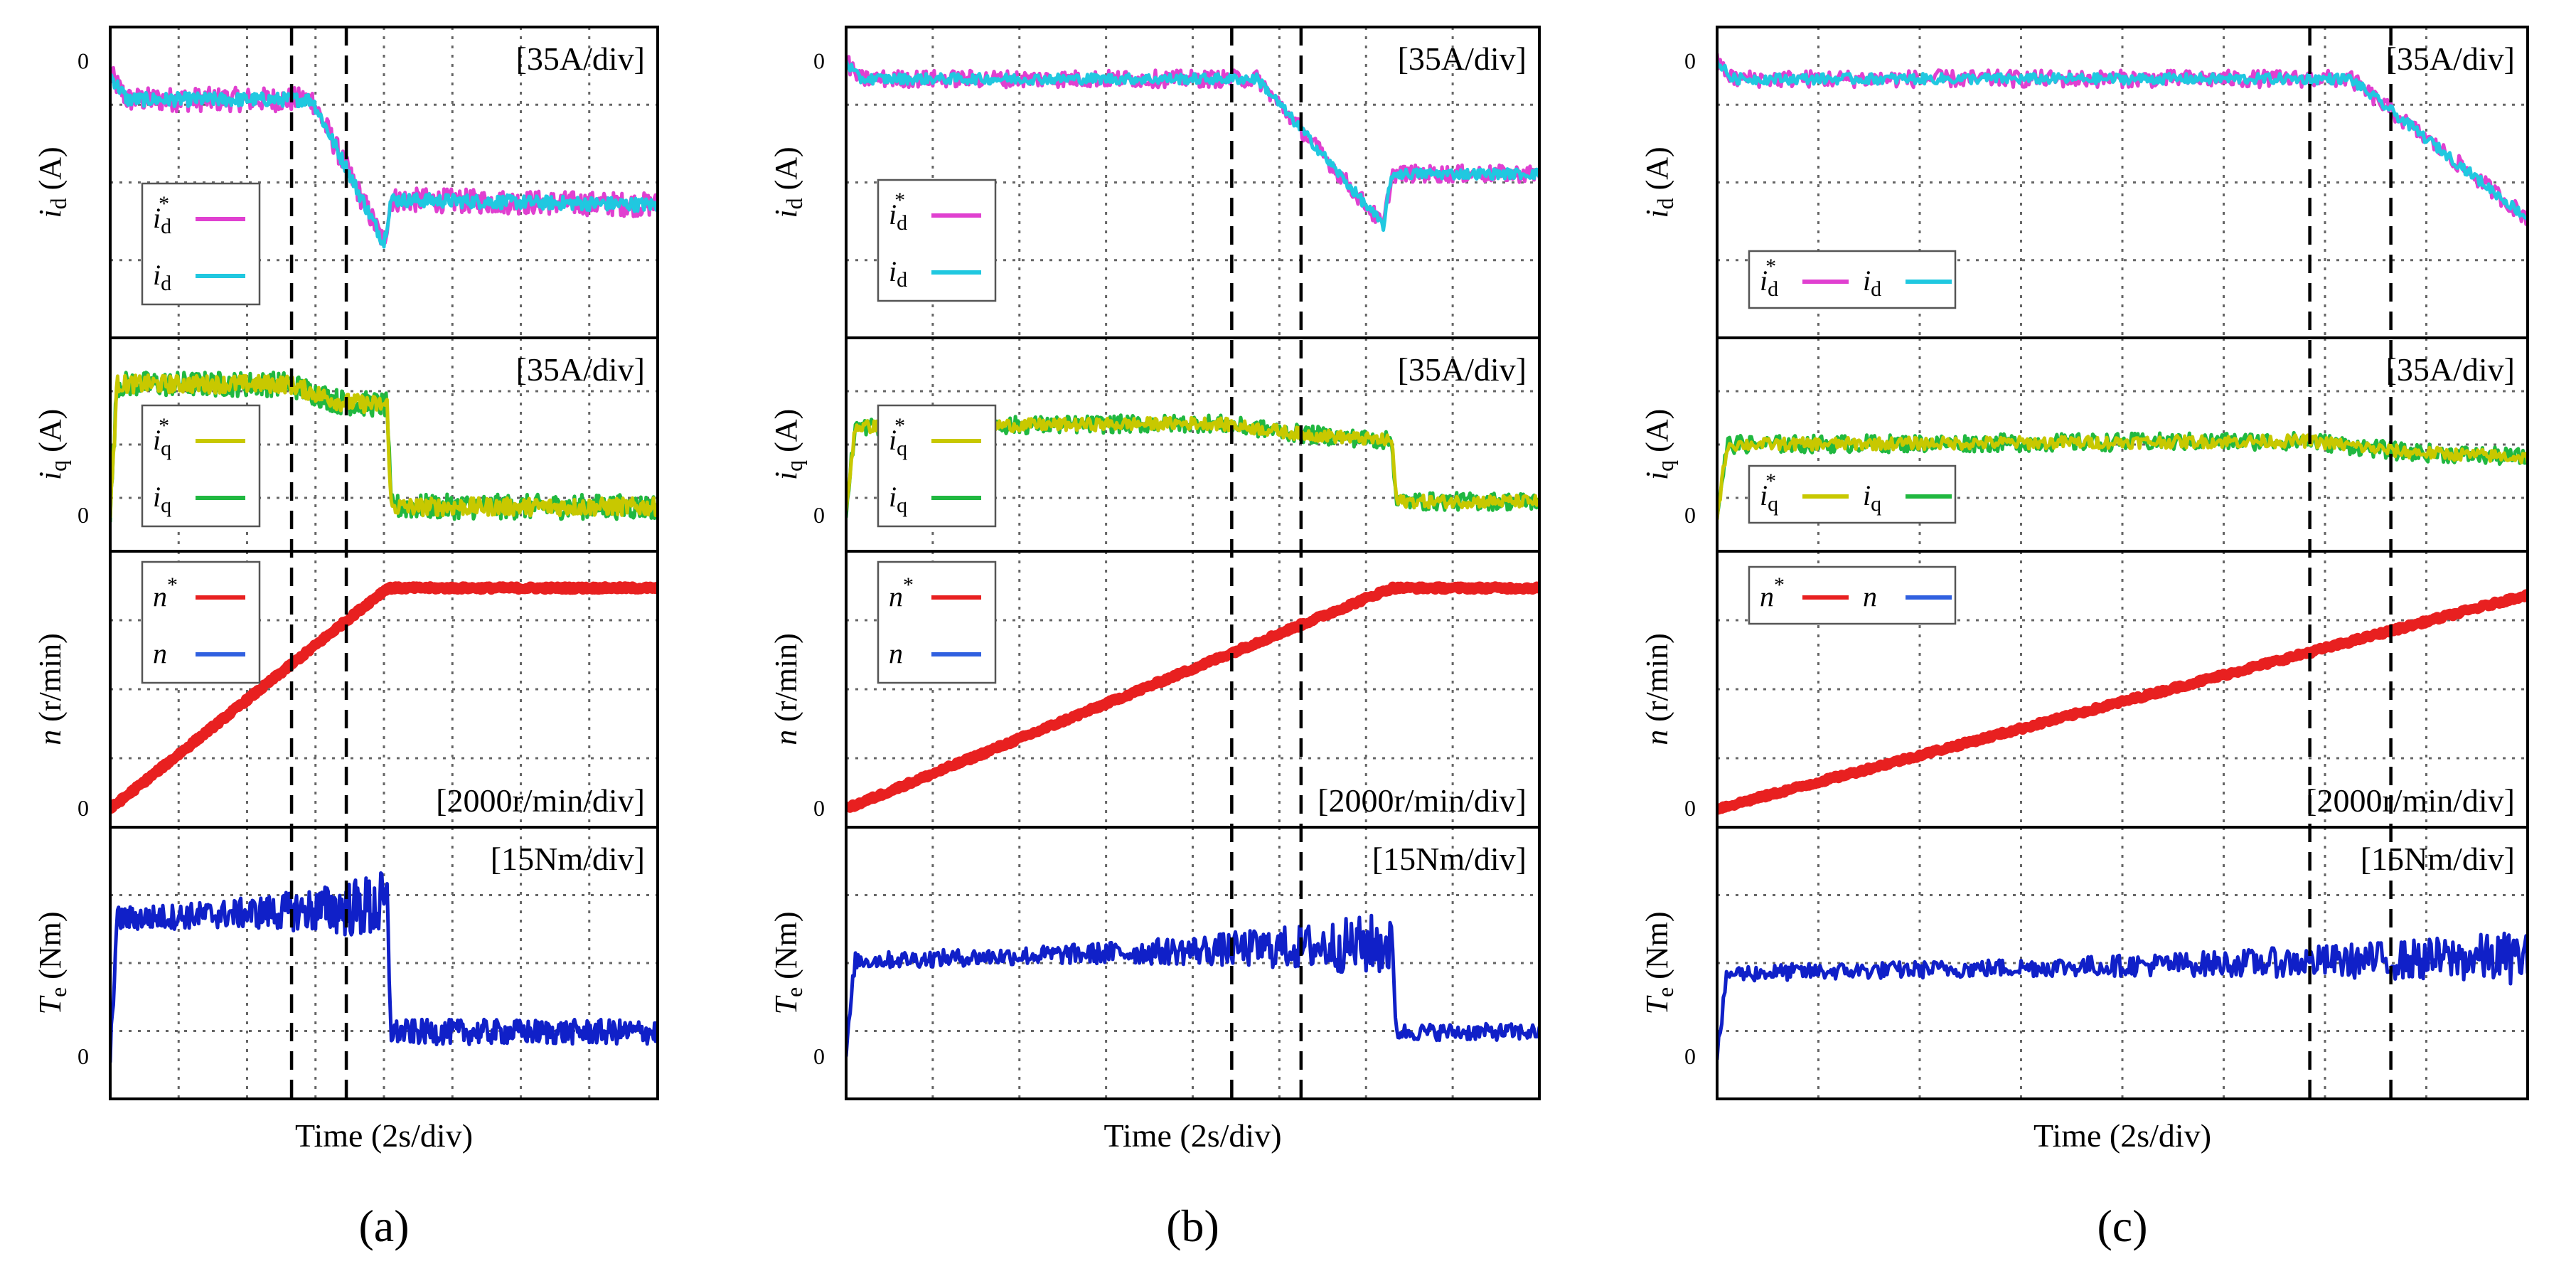  I want to click on subplot-n-b: 0 n (r/min) [2000r/min/div] n* n, so click(1155, 689).